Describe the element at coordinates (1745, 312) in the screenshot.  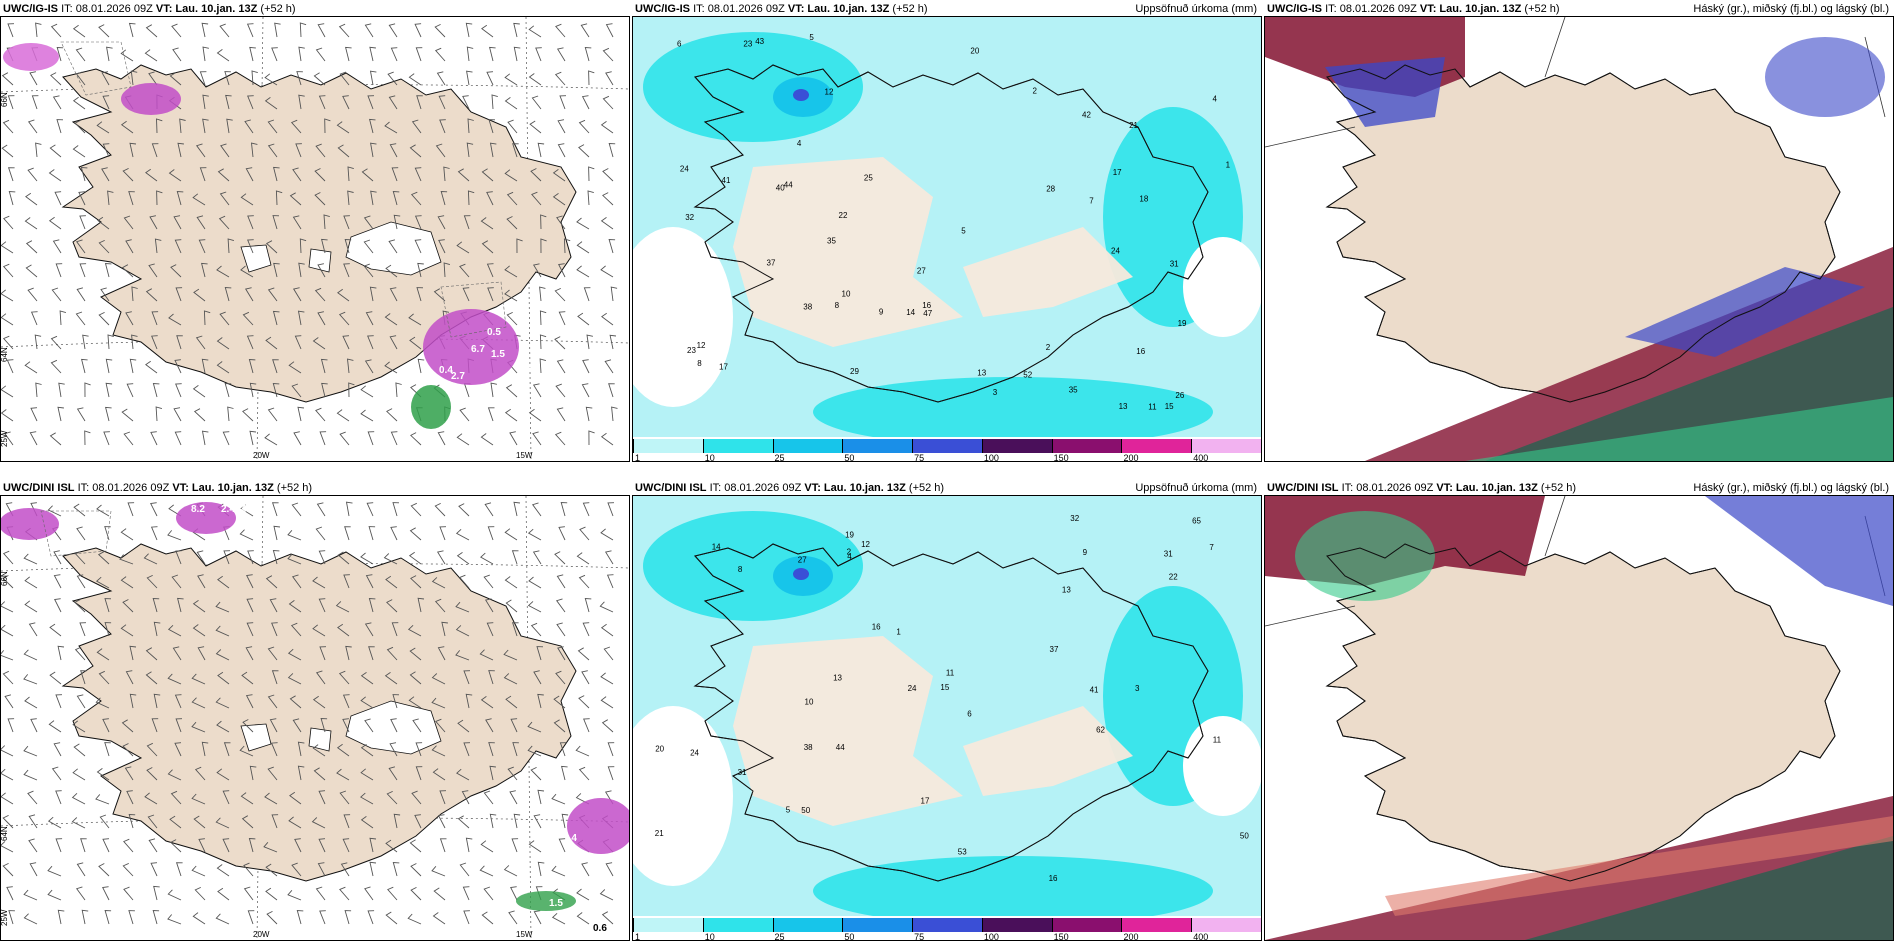
I see `mid-cloud-area` at that location.